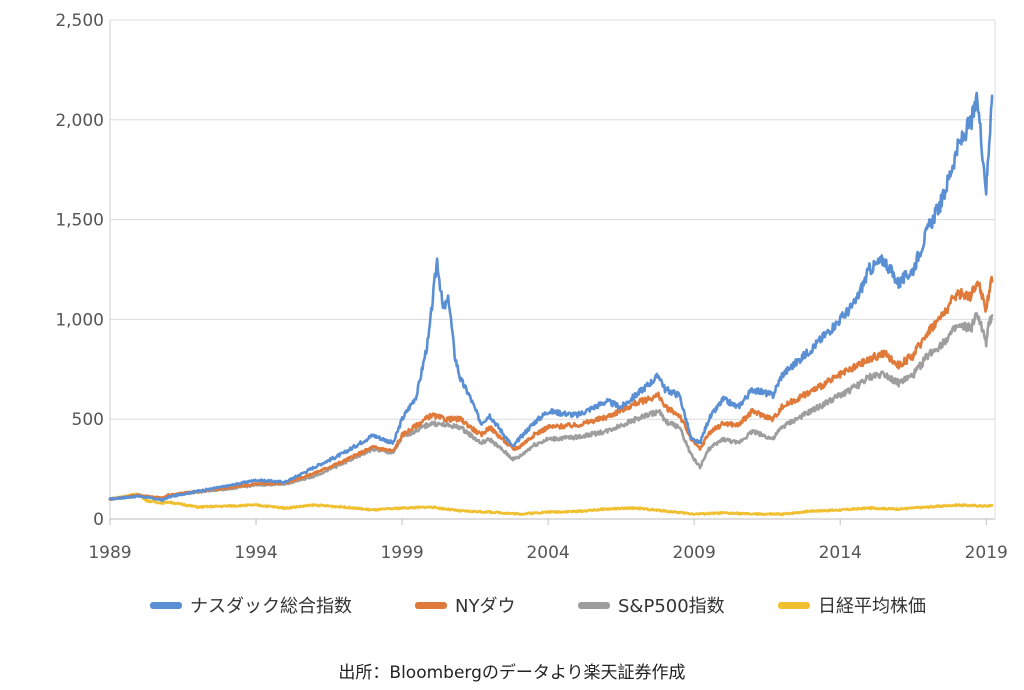 The width and height of the screenshot is (1024, 690). What do you see at coordinates (401, 553) in the screenshot?
I see `x-tick-label: 1999` at bounding box center [401, 553].